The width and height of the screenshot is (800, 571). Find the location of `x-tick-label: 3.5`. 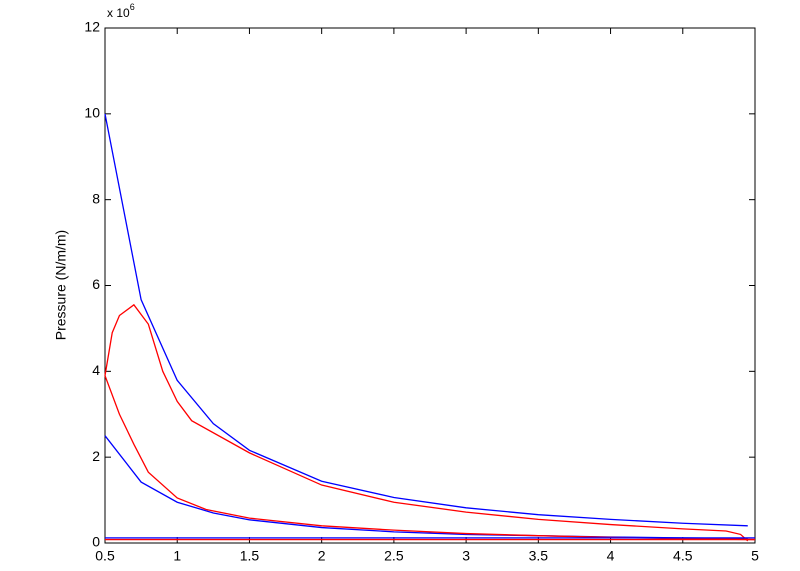

x-tick-label: 3.5 is located at coordinates (539, 556).